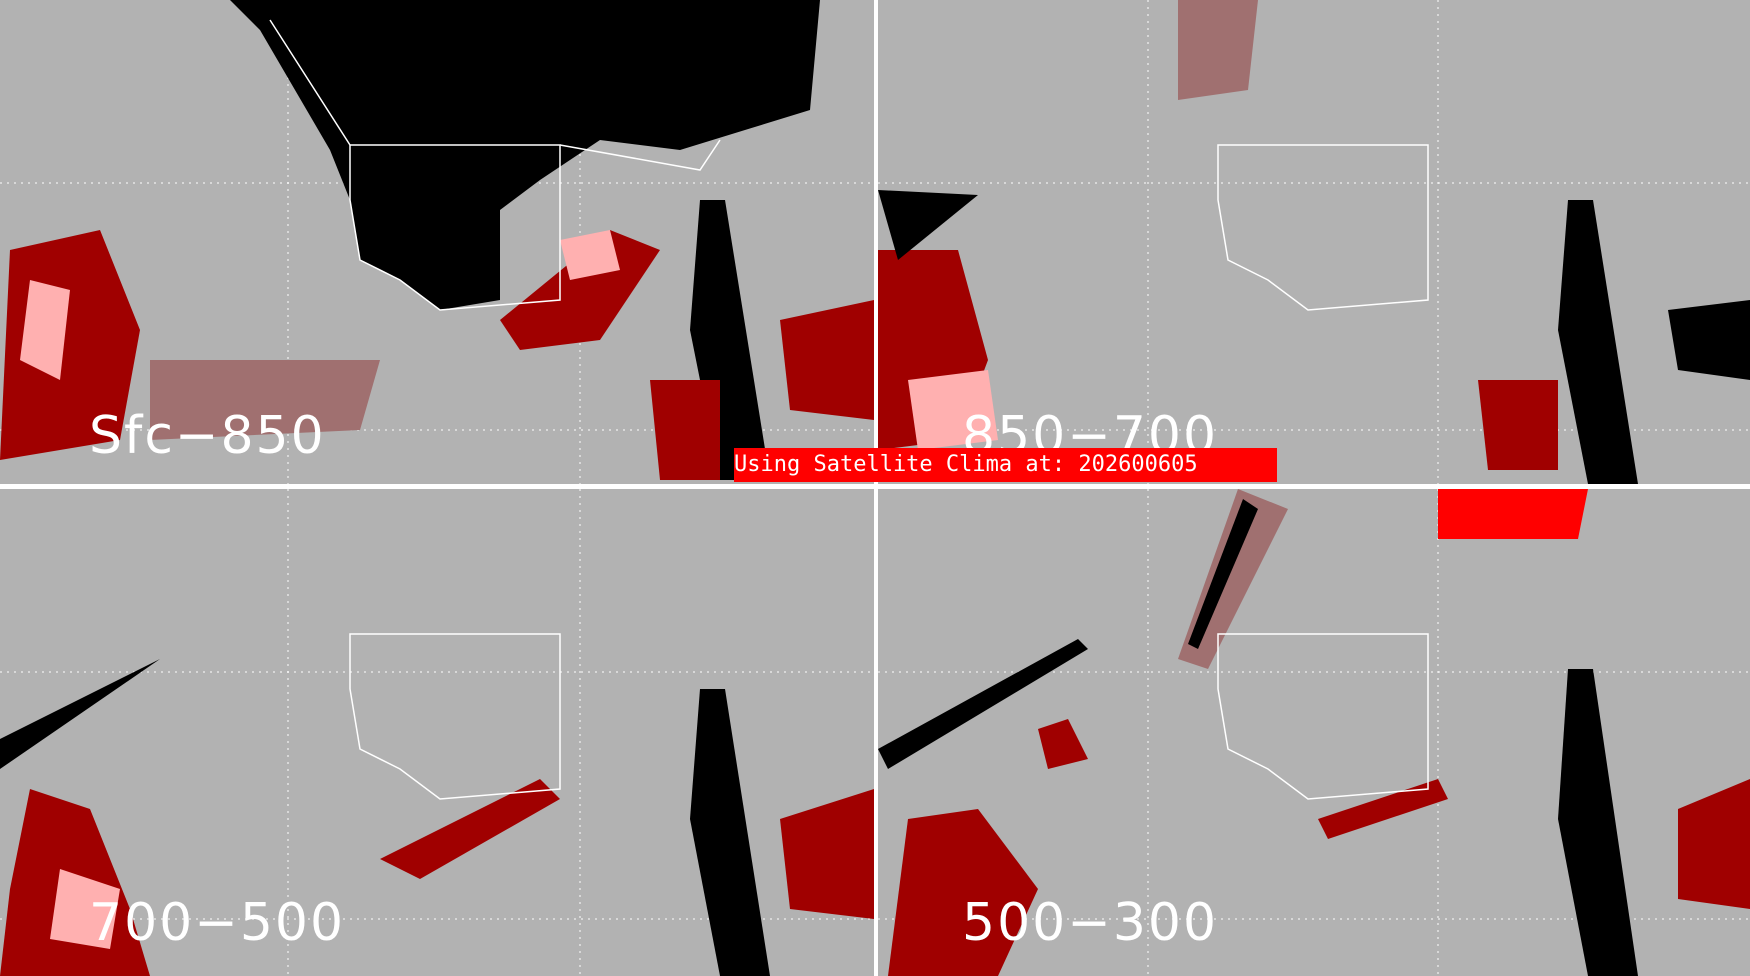 The height and width of the screenshot is (976, 1750). What do you see at coordinates (1090, 923) in the screenshot?
I see `layer-label: 500−300` at bounding box center [1090, 923].